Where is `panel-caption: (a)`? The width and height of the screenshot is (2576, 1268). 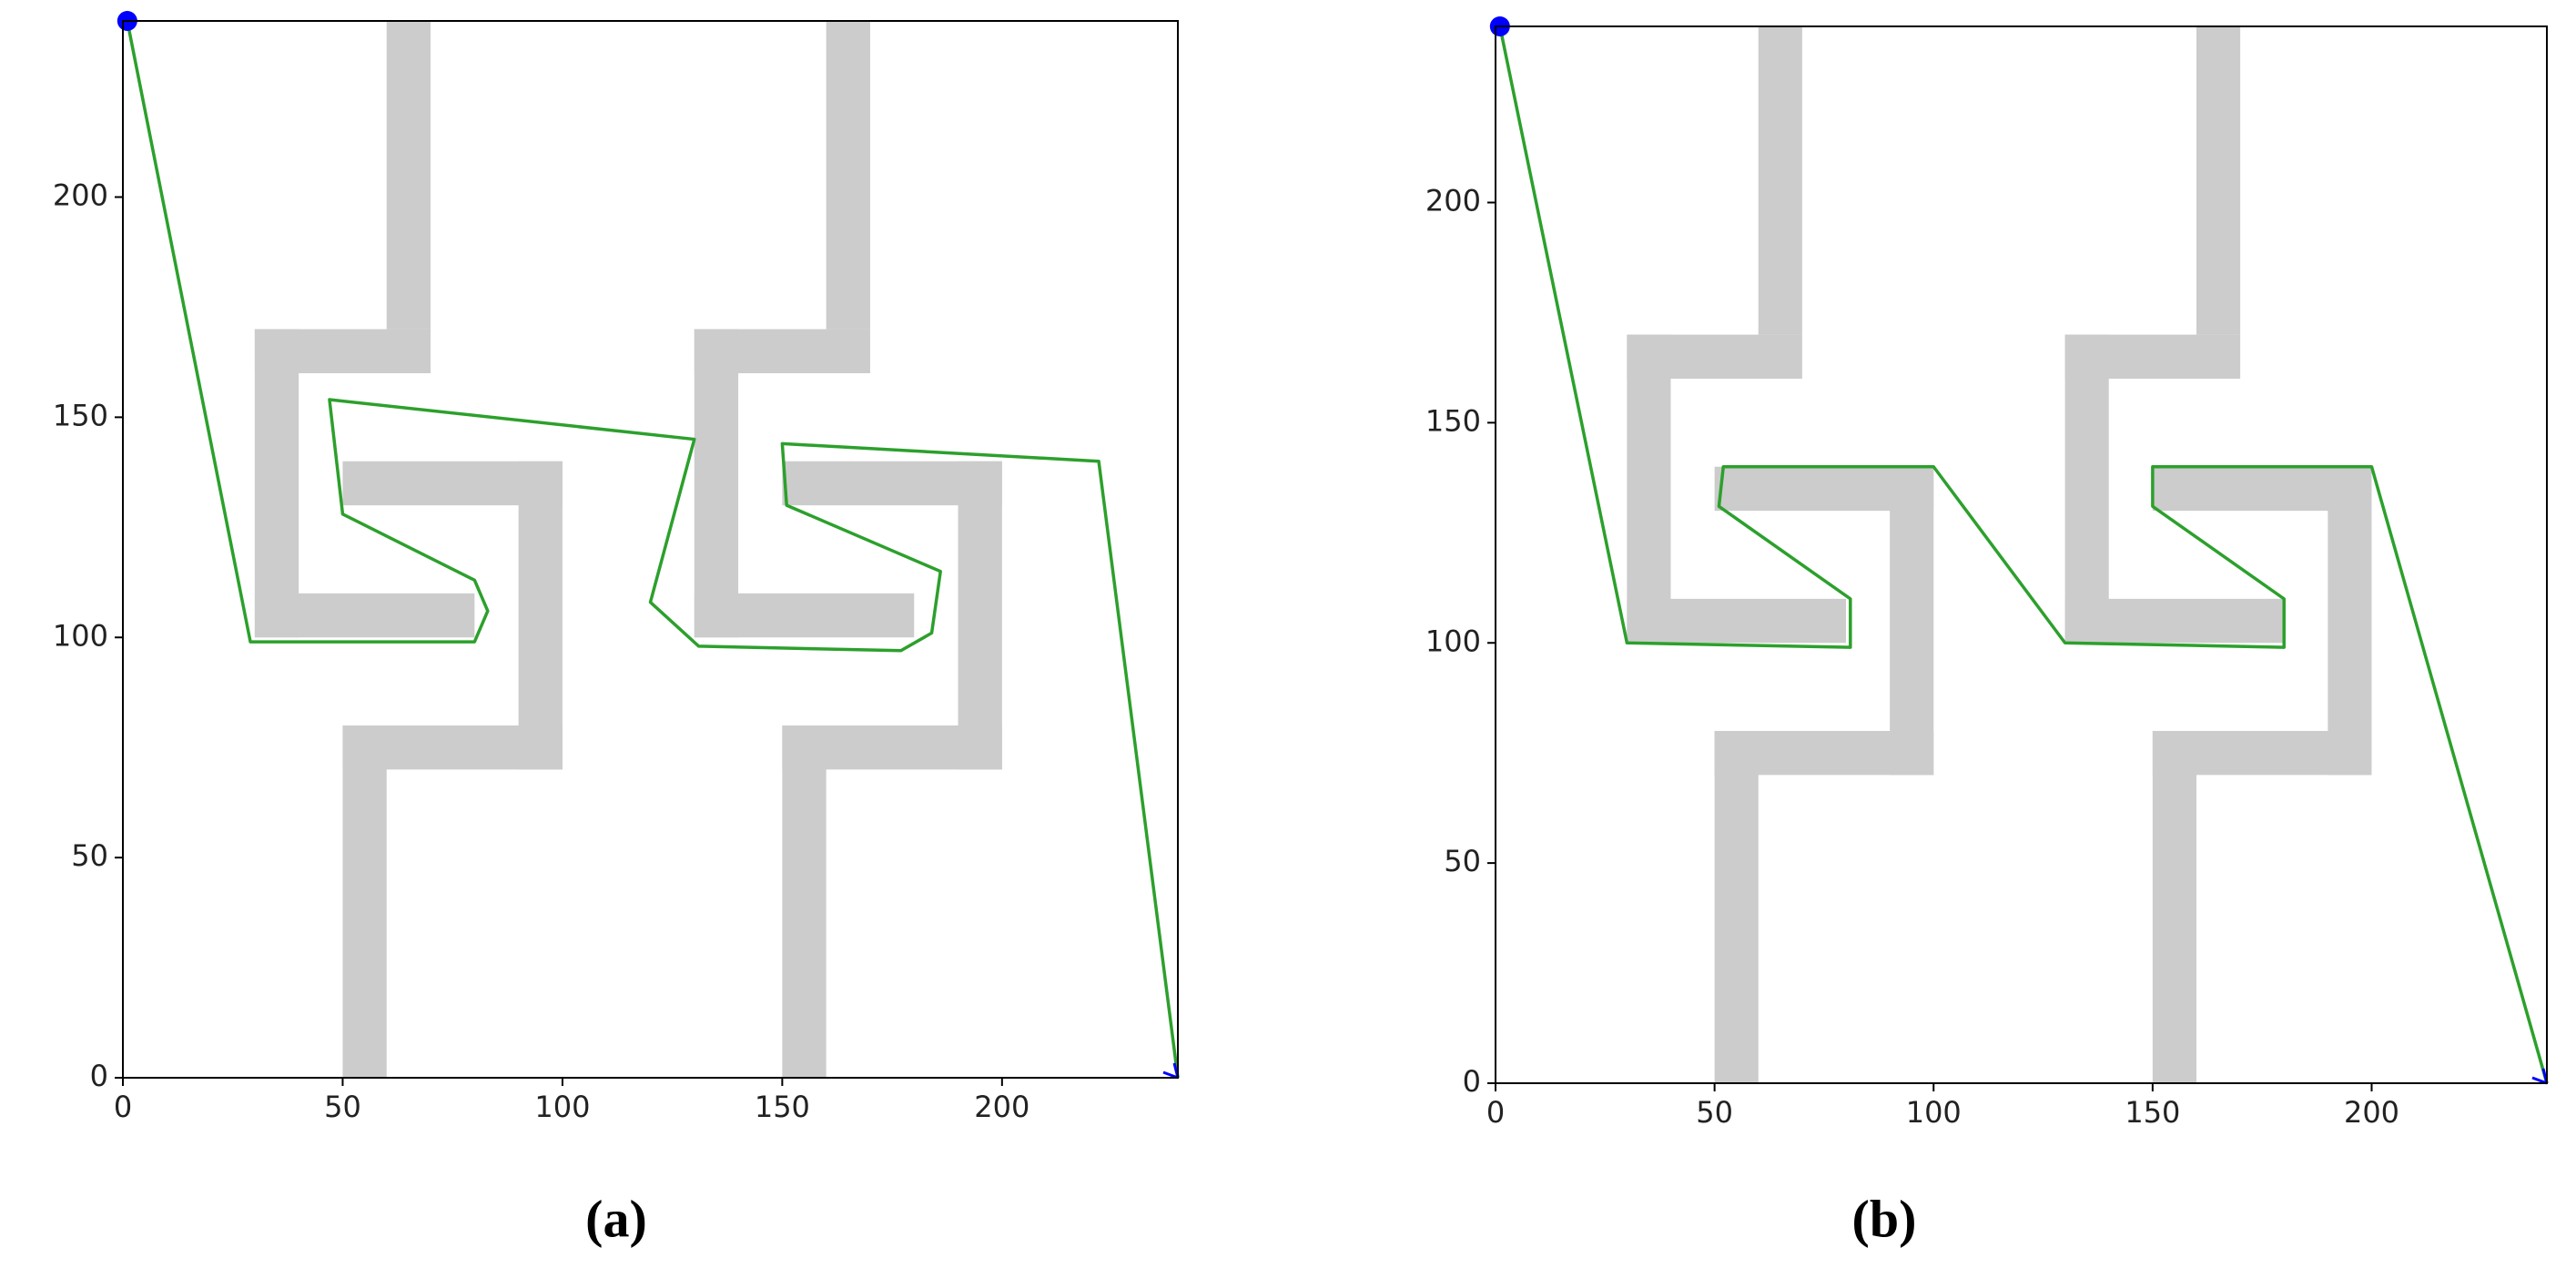 panel-caption: (a) is located at coordinates (616, 1218).